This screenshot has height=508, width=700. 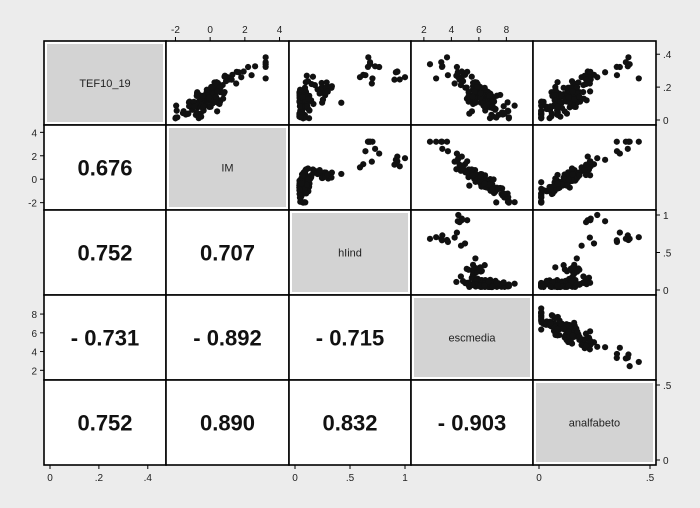 What do you see at coordinates (34, 334) in the screenshot?
I see `tick-label: 6` at bounding box center [34, 334].